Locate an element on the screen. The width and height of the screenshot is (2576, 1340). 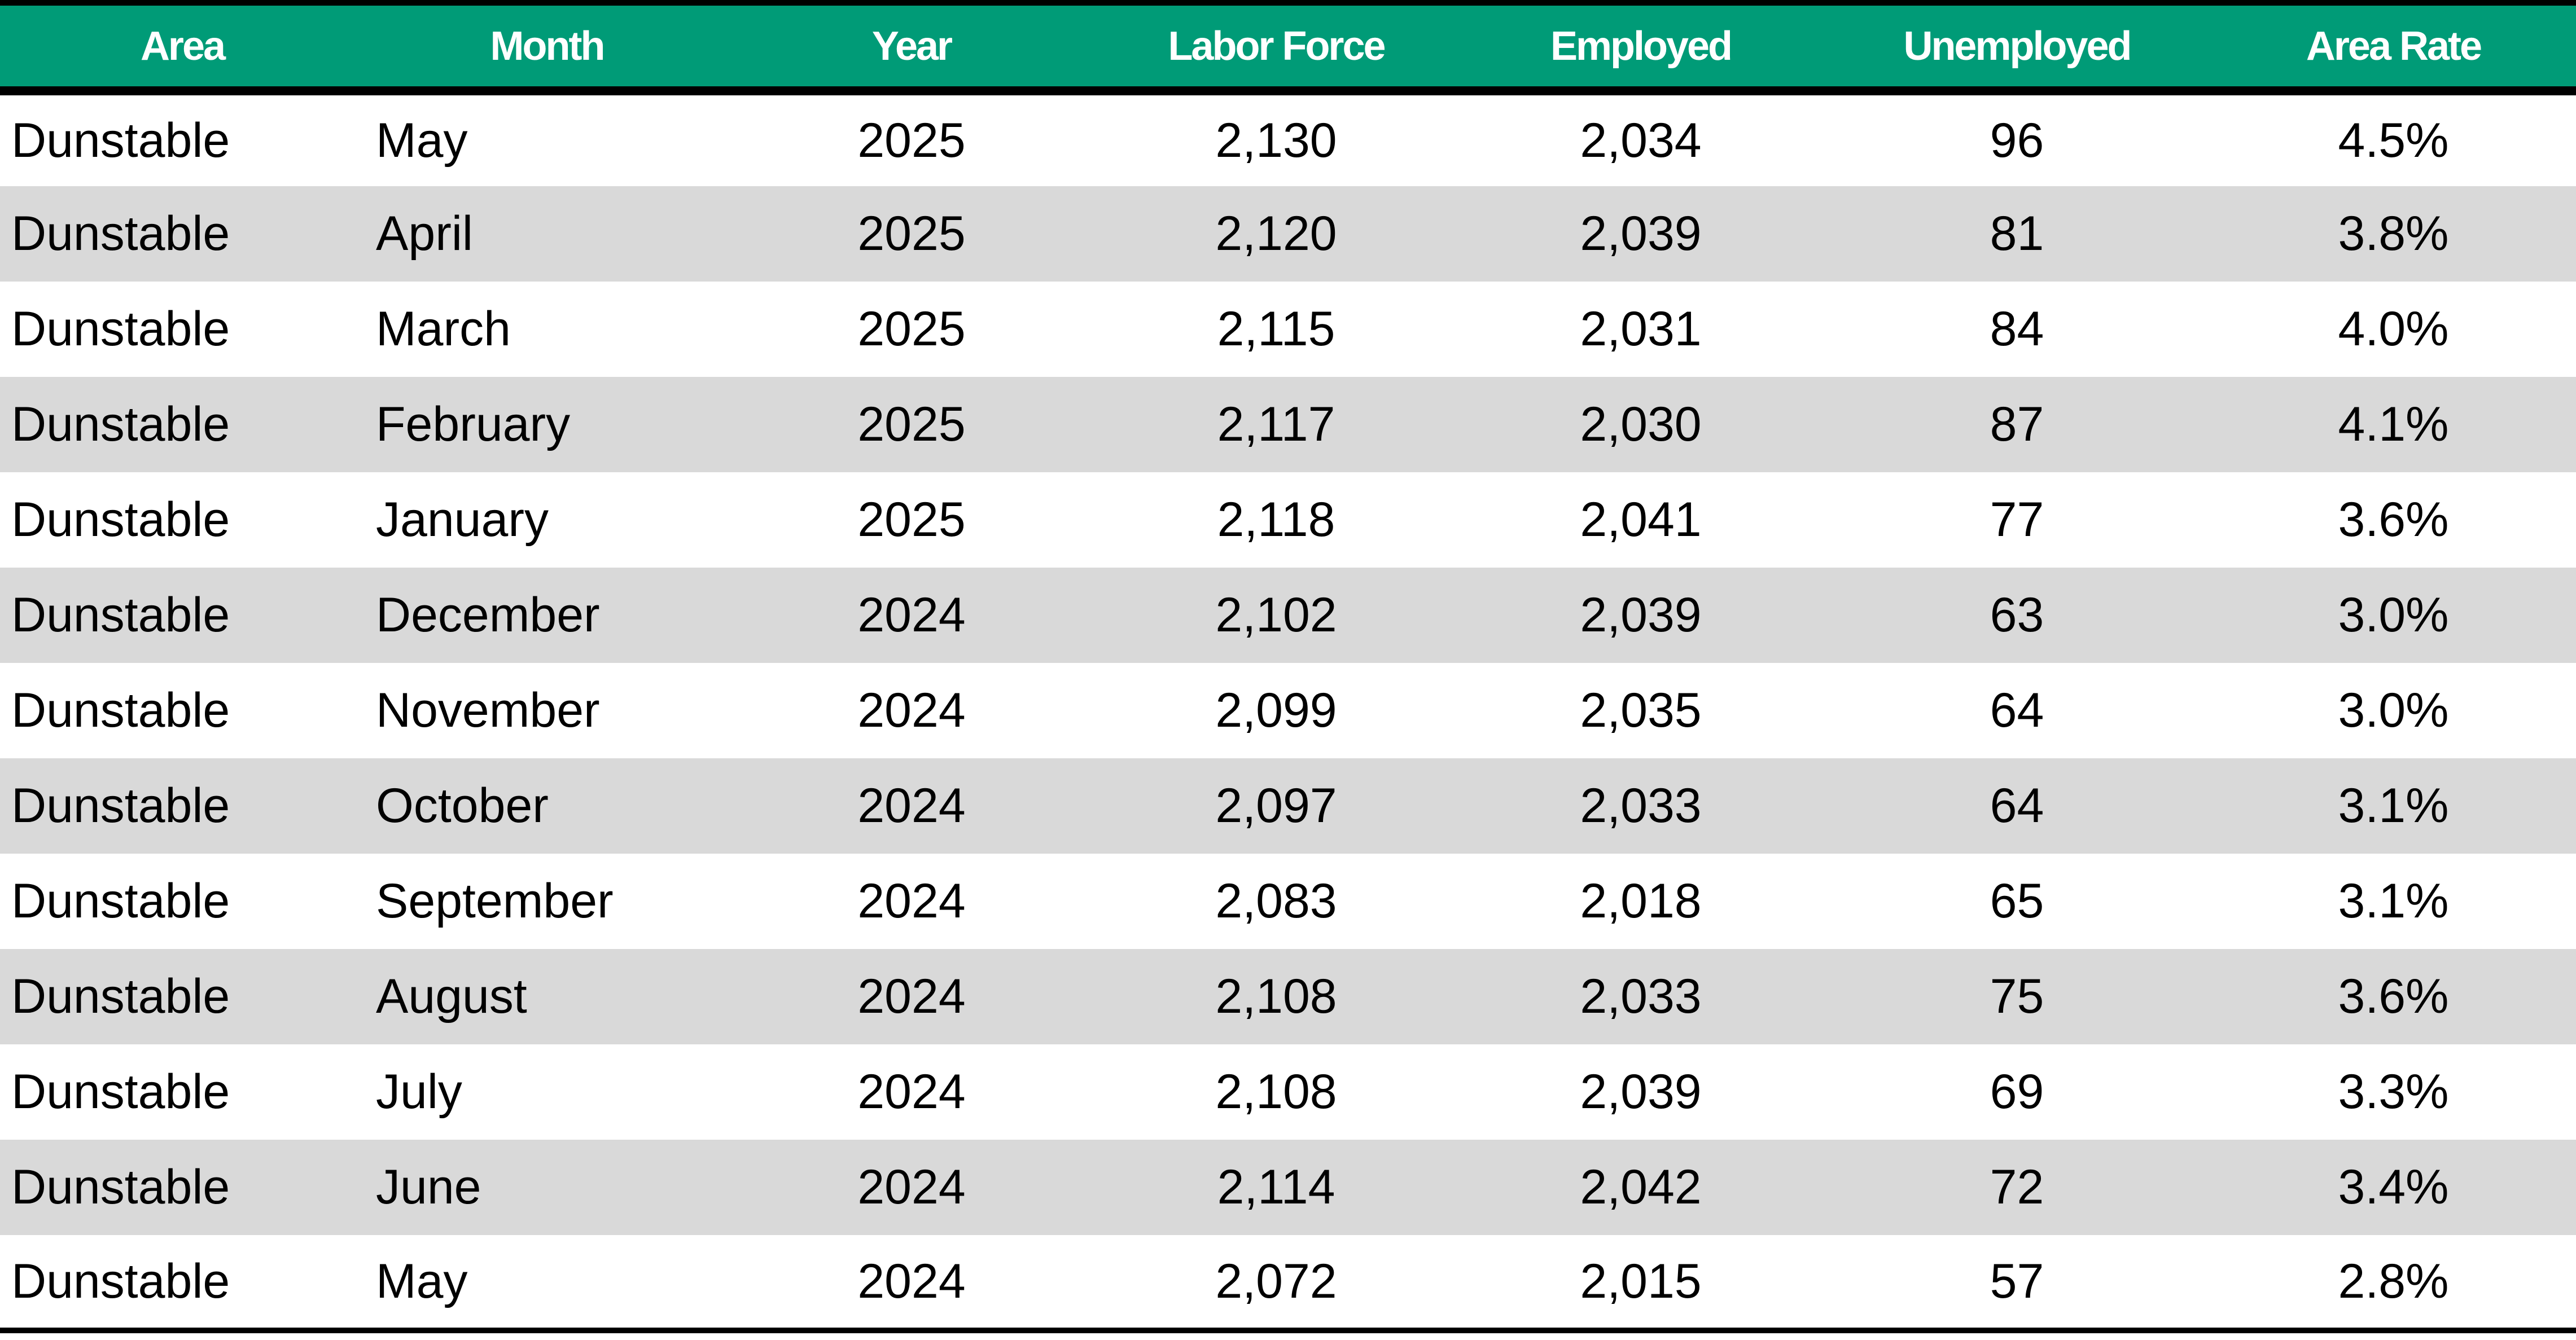
column-header-unemployed: Unemployed is located at coordinates (2017, 47).